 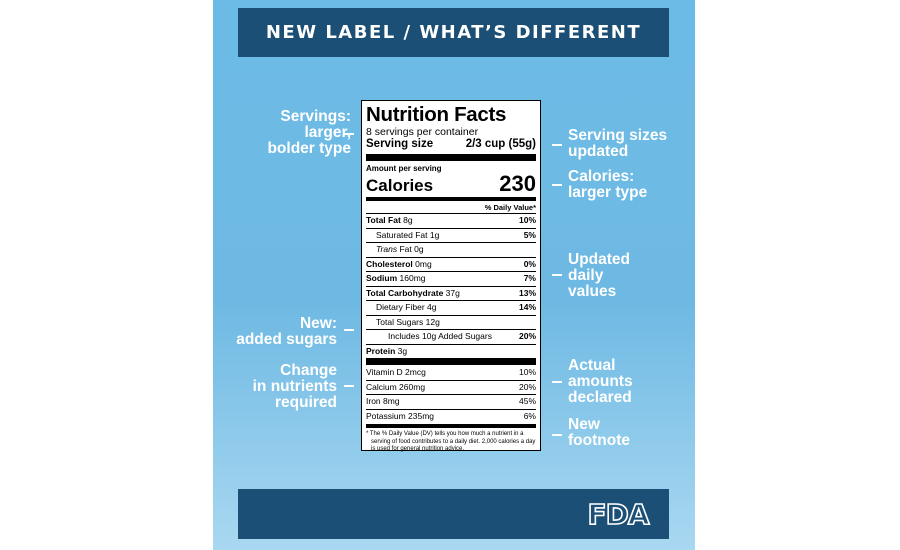 I want to click on footer-banner: FDA, so click(x=453, y=514).